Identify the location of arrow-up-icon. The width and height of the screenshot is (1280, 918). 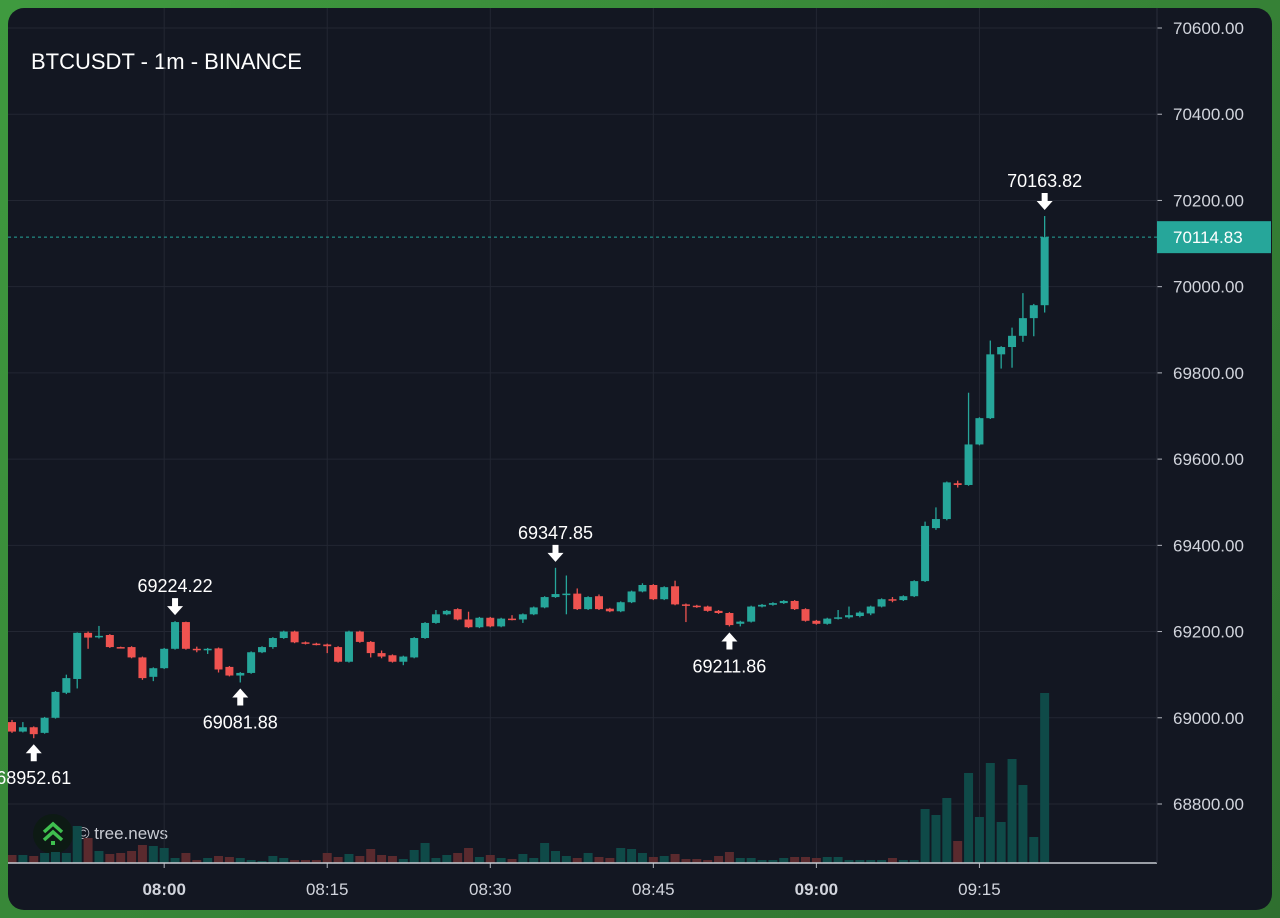
(240, 697).